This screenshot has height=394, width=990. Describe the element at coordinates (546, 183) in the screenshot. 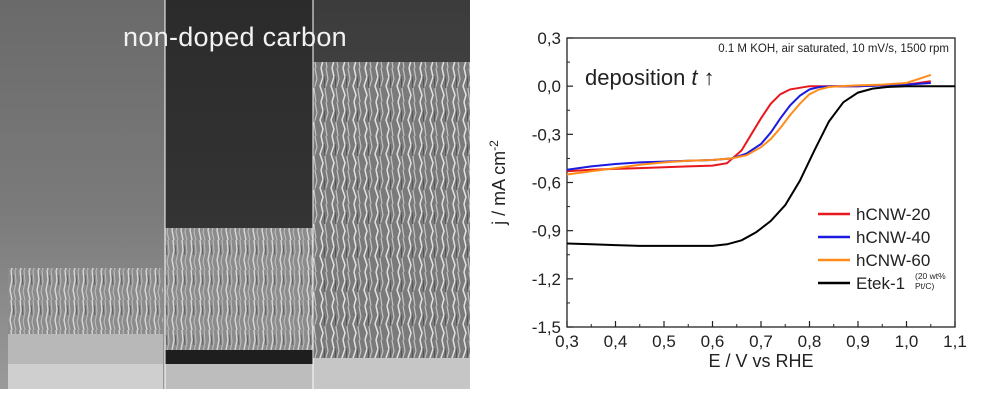

I see `y-tick-label: -0,6` at that location.